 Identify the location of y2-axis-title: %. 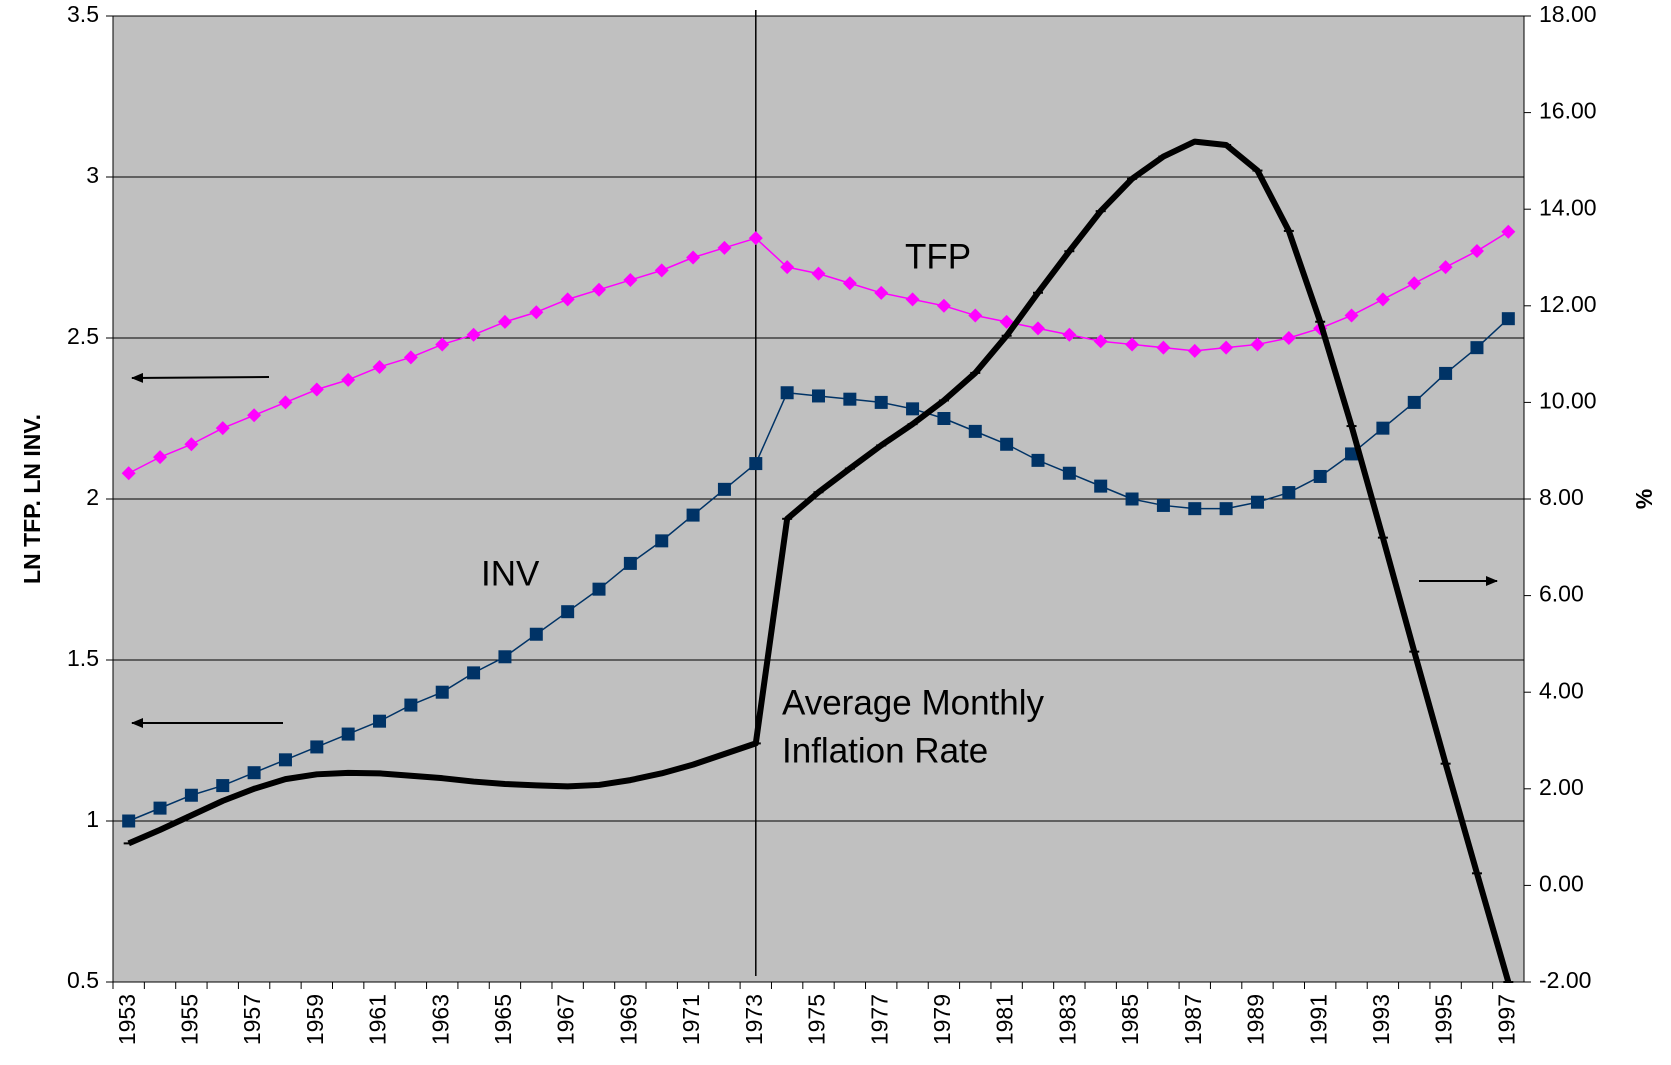
(1644, 499).